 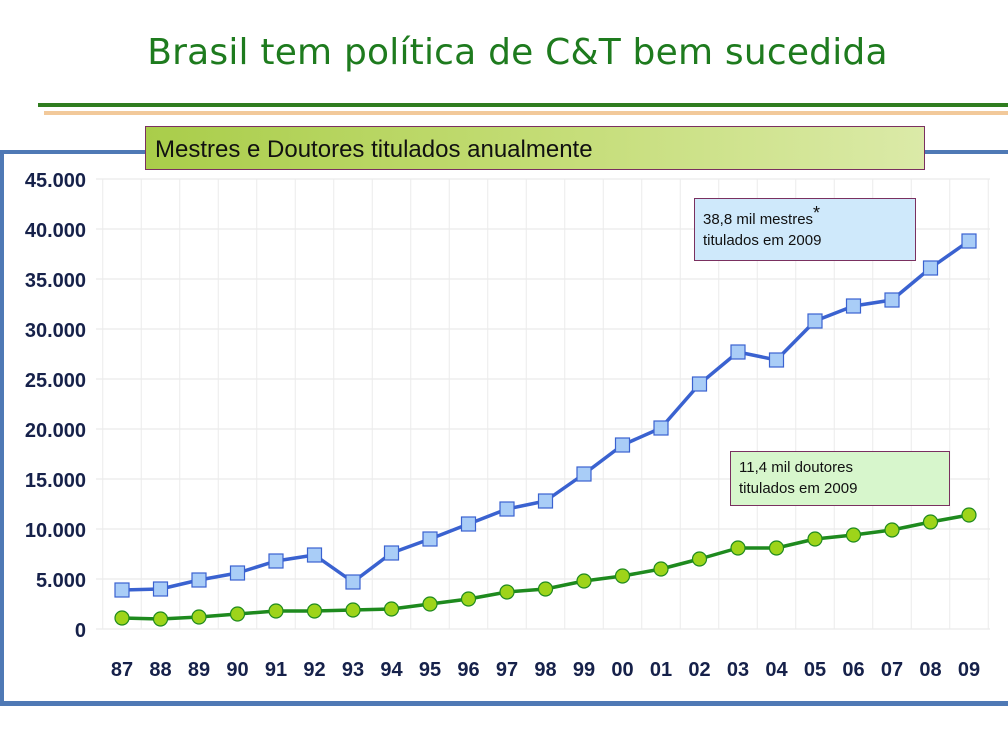 I want to click on x-tick-label: 99, so click(x=584, y=670).